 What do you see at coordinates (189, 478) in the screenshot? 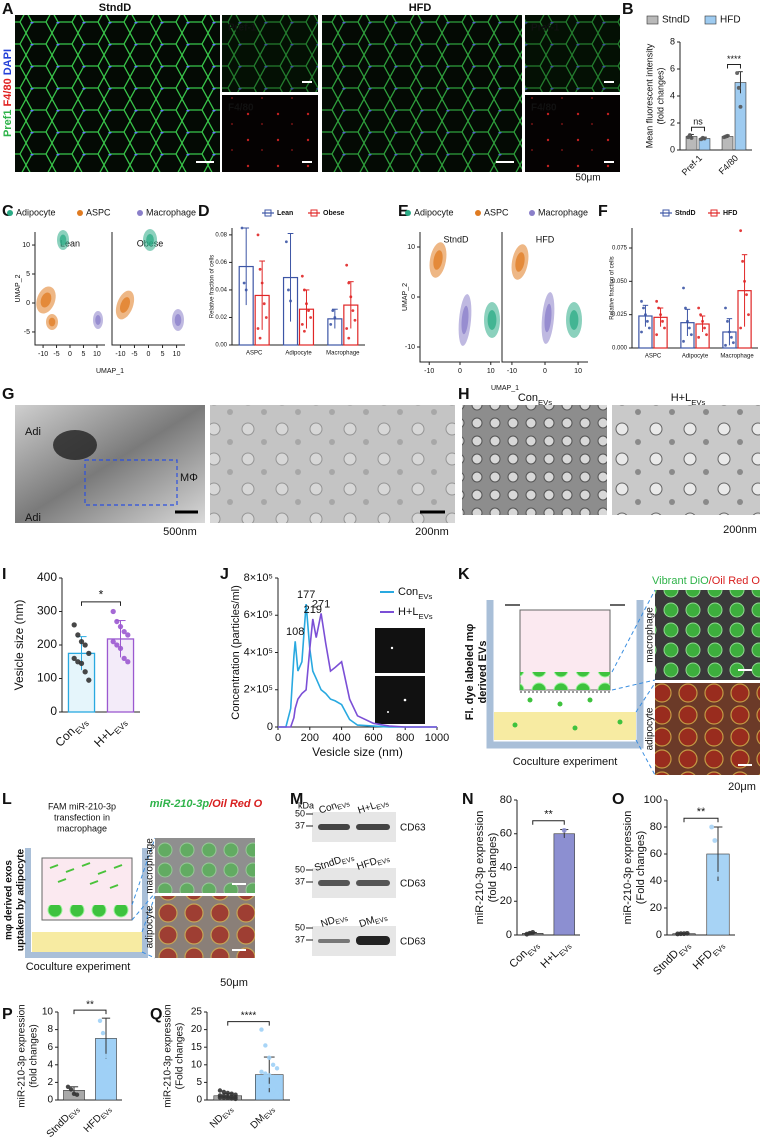
I see `image-label: MΦ` at bounding box center [189, 478].